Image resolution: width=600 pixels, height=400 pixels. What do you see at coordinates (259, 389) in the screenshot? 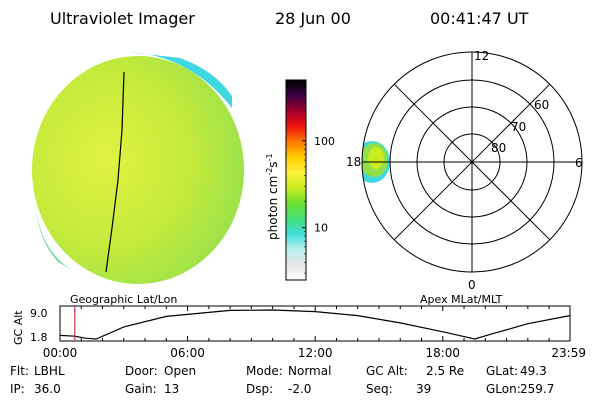
I see `status-label: Dsp:` at bounding box center [259, 389].